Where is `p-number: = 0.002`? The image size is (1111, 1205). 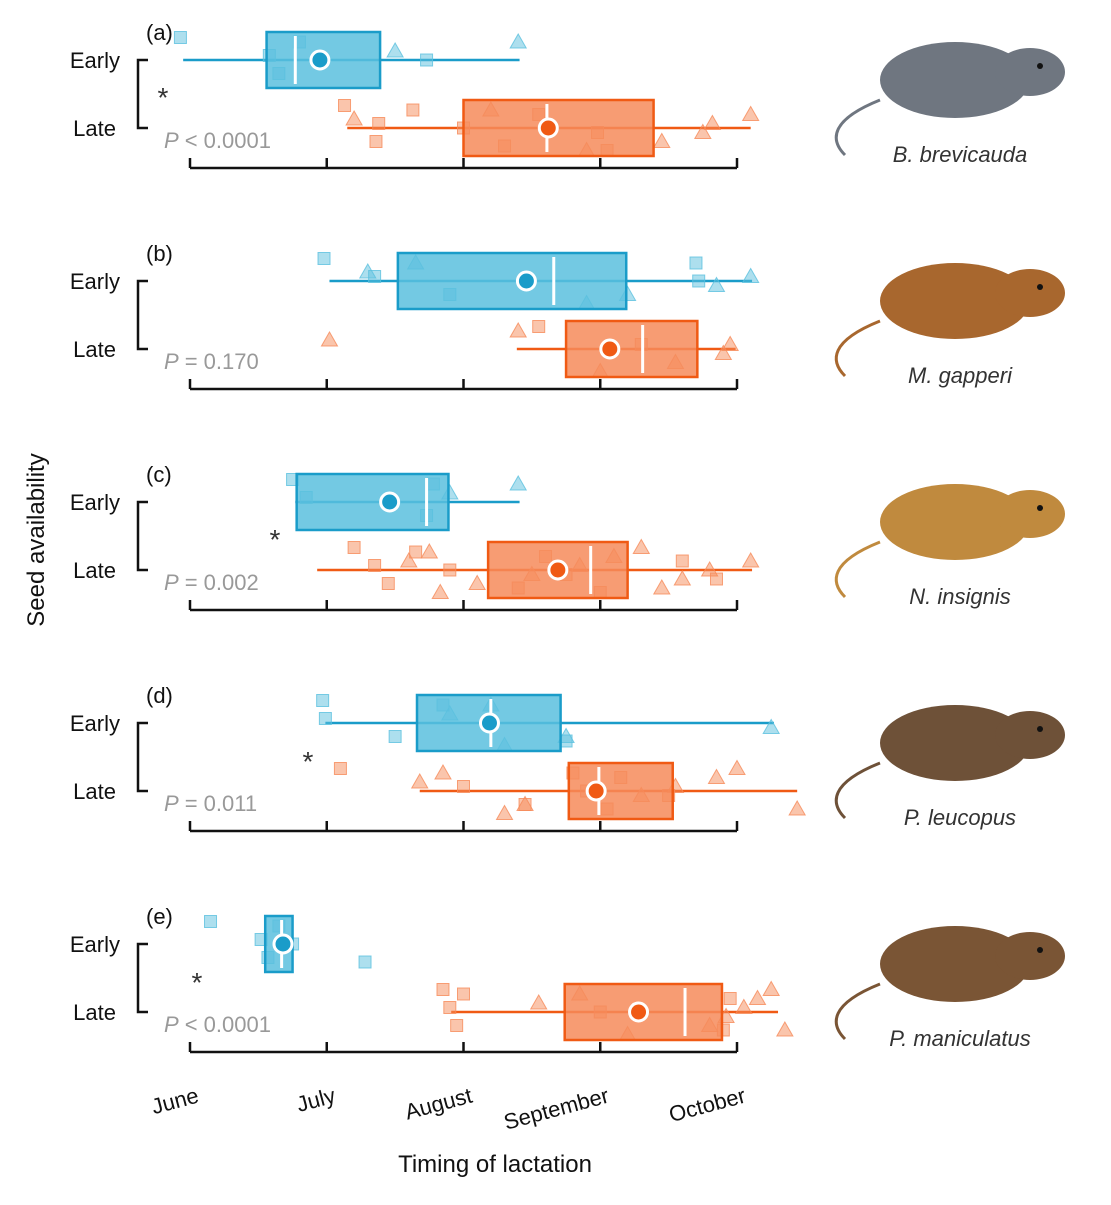 p-number: = 0.002 is located at coordinates (222, 582).